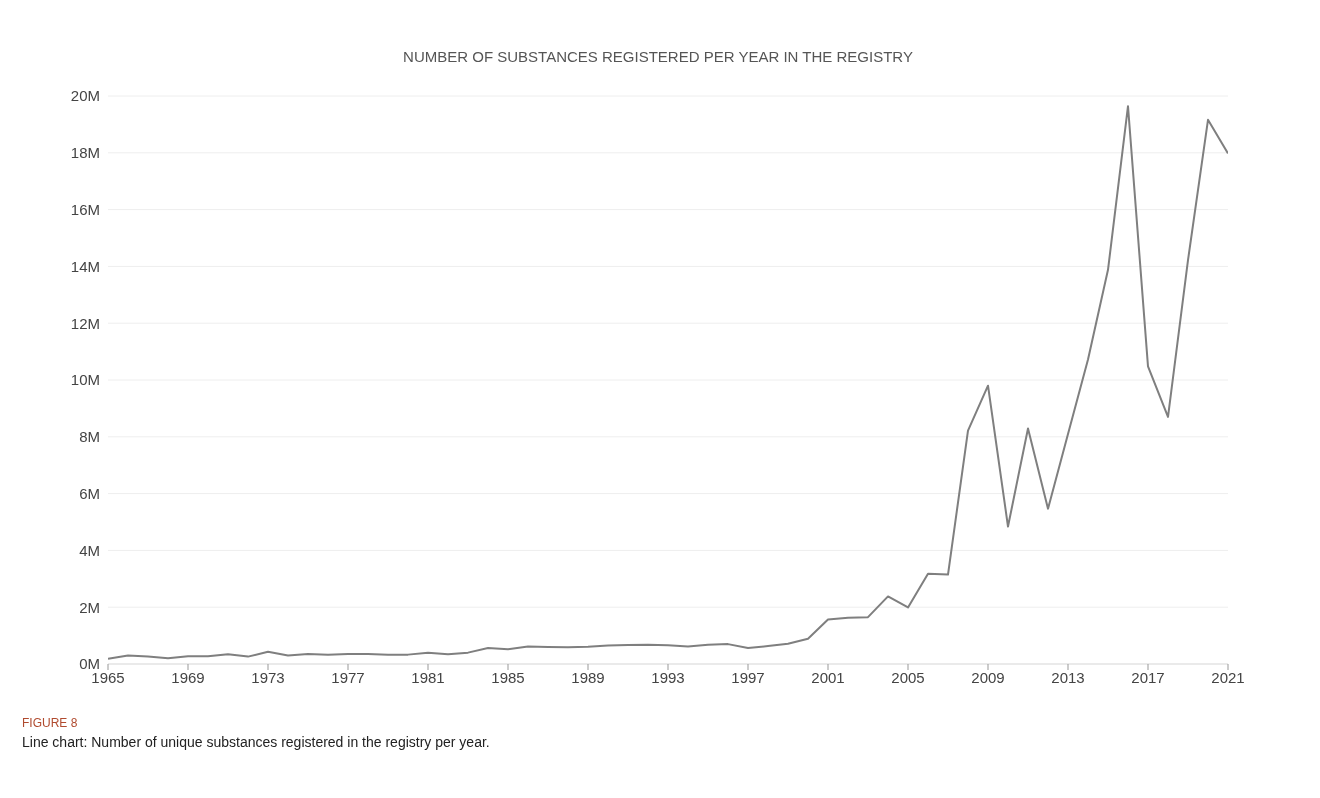  What do you see at coordinates (828, 677) in the screenshot?
I see `x-tick-label: 2001` at bounding box center [828, 677].